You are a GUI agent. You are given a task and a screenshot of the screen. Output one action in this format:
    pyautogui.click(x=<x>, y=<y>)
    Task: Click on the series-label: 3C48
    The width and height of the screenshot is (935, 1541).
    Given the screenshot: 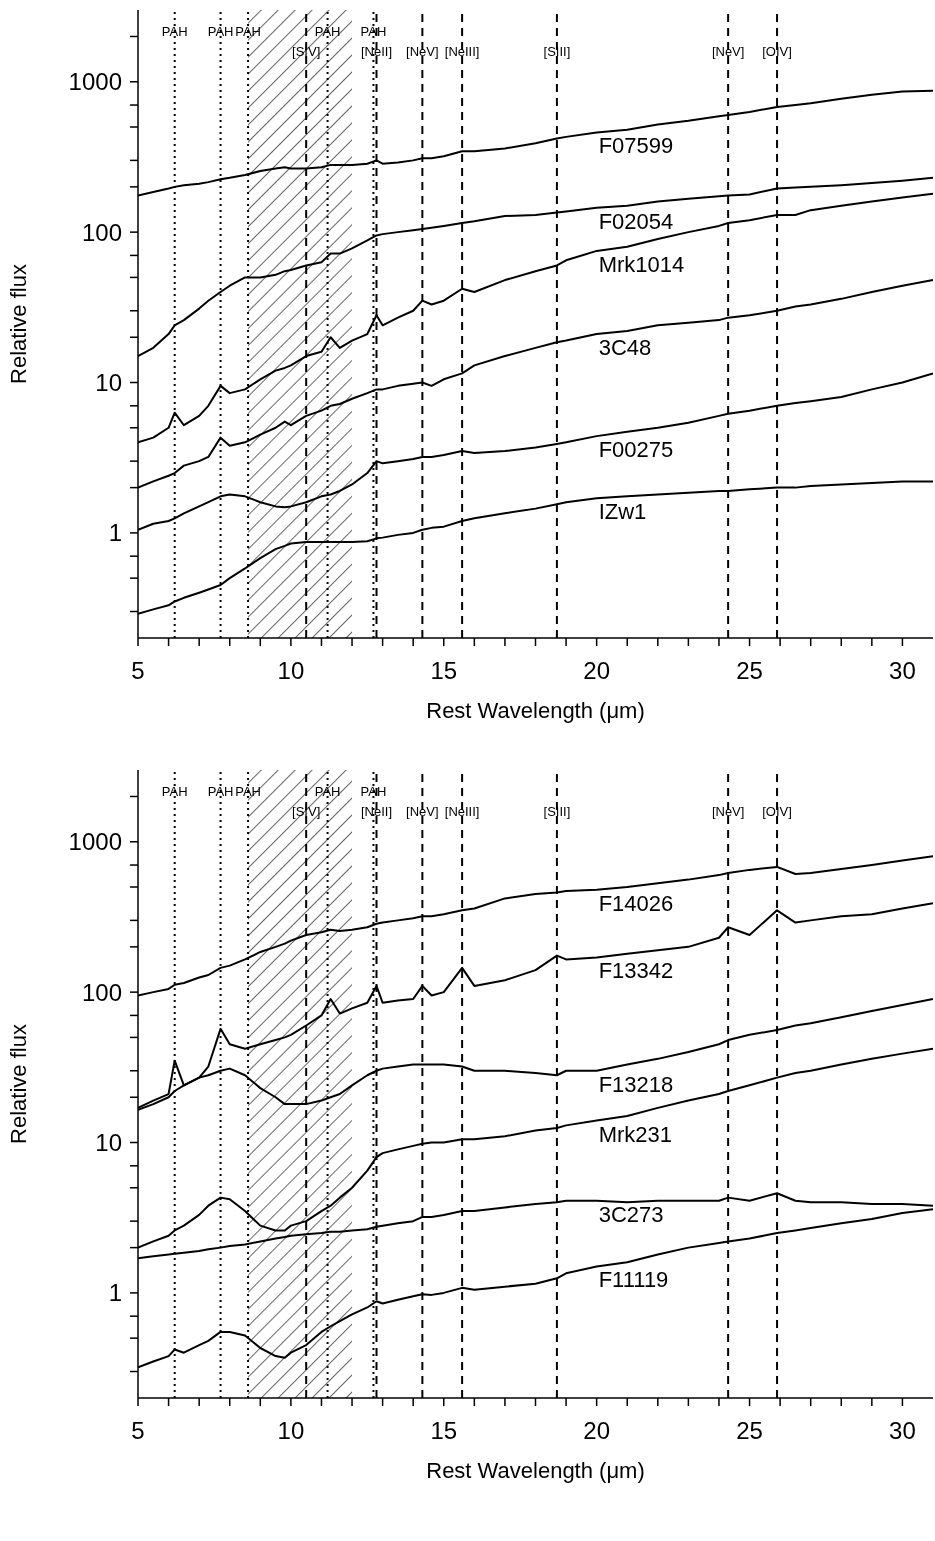 What is the action you would take?
    pyautogui.click(x=625, y=348)
    